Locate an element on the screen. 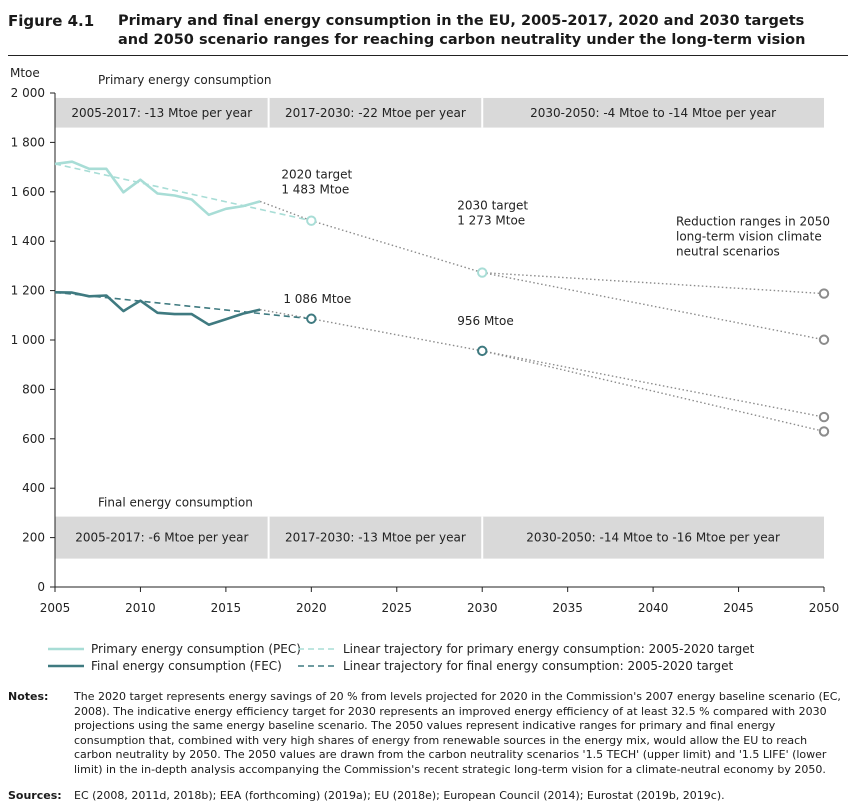  annotation-0-line-1: 1 483 Mtoe is located at coordinates (315, 190).